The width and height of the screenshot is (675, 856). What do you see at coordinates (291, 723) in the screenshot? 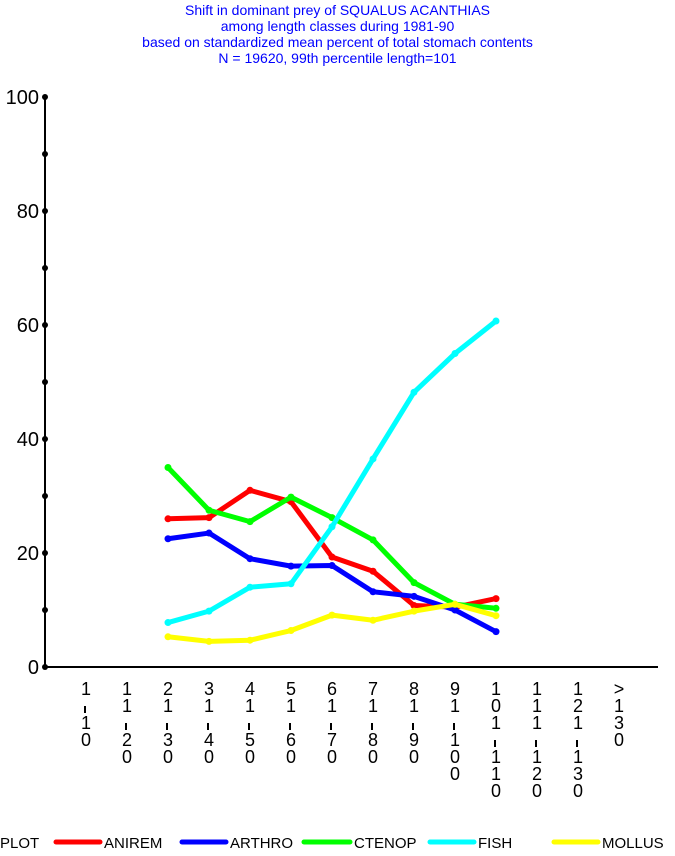
I see `x-tick-label-5: 51 60` at bounding box center [291, 723].